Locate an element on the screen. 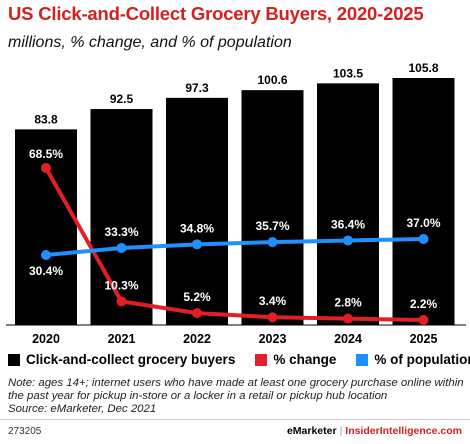 The height and width of the screenshot is (444, 470). legend-swatch-population is located at coordinates (362, 359).